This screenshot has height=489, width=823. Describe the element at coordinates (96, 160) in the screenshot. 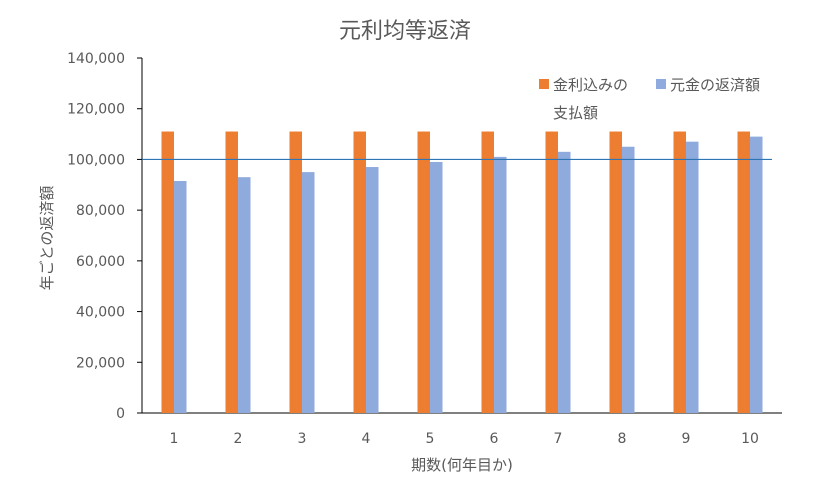

I see `y-tick-label: 100,000` at that location.